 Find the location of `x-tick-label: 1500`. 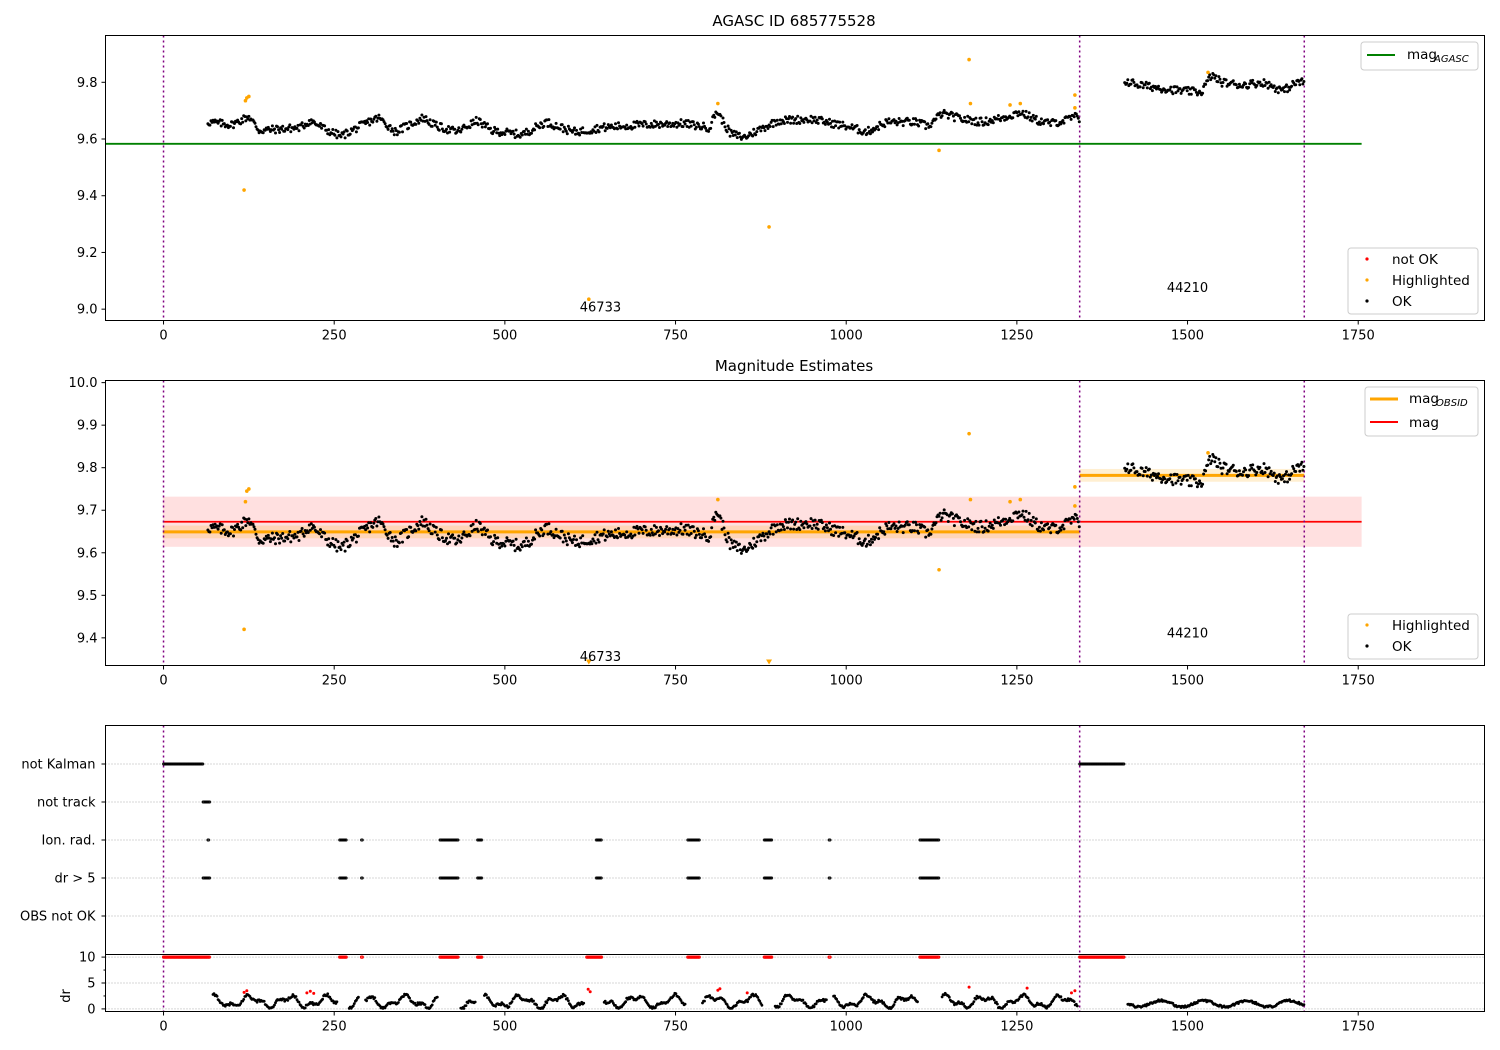

x-tick-label: 1500 is located at coordinates (1187, 1027).